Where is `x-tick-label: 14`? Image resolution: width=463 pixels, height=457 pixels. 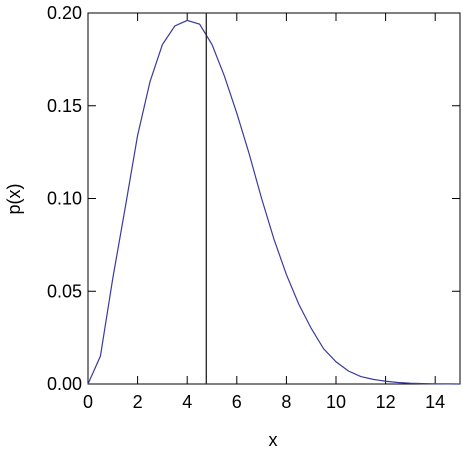 x-tick-label: 14 is located at coordinates (435, 402).